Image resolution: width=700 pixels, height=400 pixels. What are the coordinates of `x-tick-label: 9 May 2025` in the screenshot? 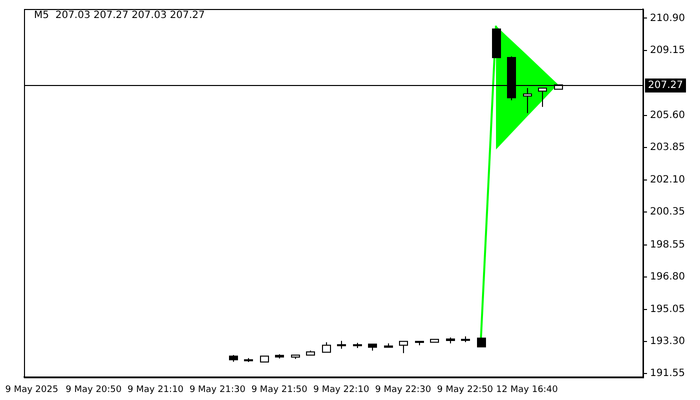 It's located at (31, 389).